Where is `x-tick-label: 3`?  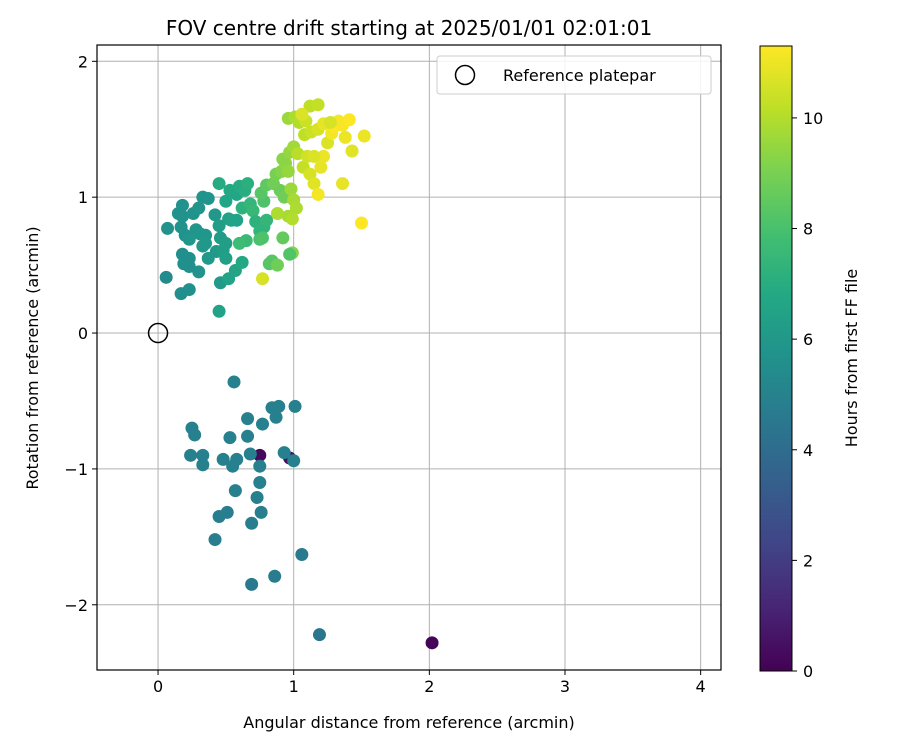 x-tick-label: 3 is located at coordinates (565, 686).